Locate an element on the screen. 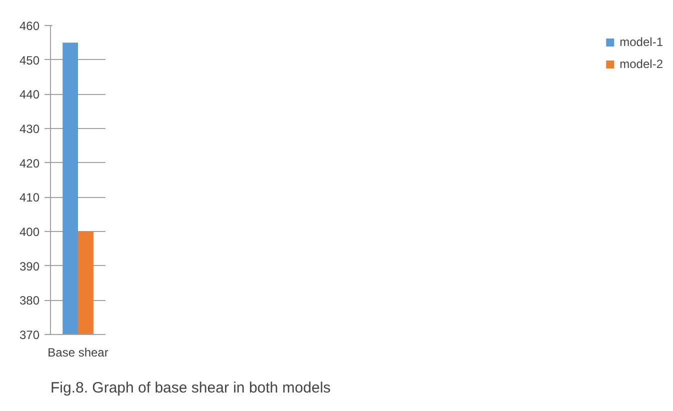 The width and height of the screenshot is (673, 411). x-tick-label: Base shear is located at coordinates (78, 353).